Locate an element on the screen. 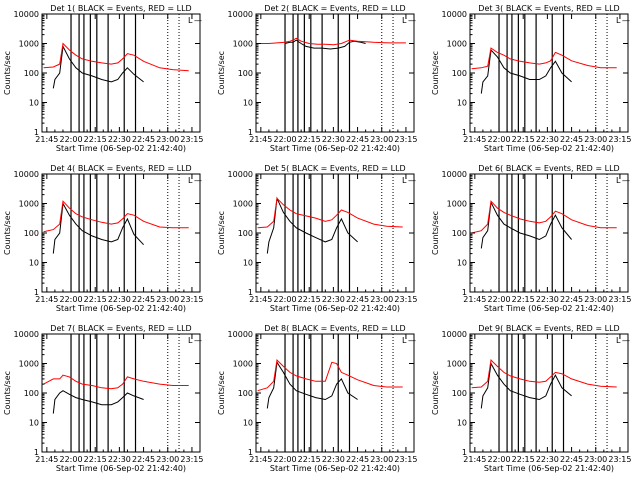 Image resolution: width=640 pixels, height=480 pixels. panel-title: Det 2( BLACK = Events, RED = LLD is located at coordinates (334, 8).